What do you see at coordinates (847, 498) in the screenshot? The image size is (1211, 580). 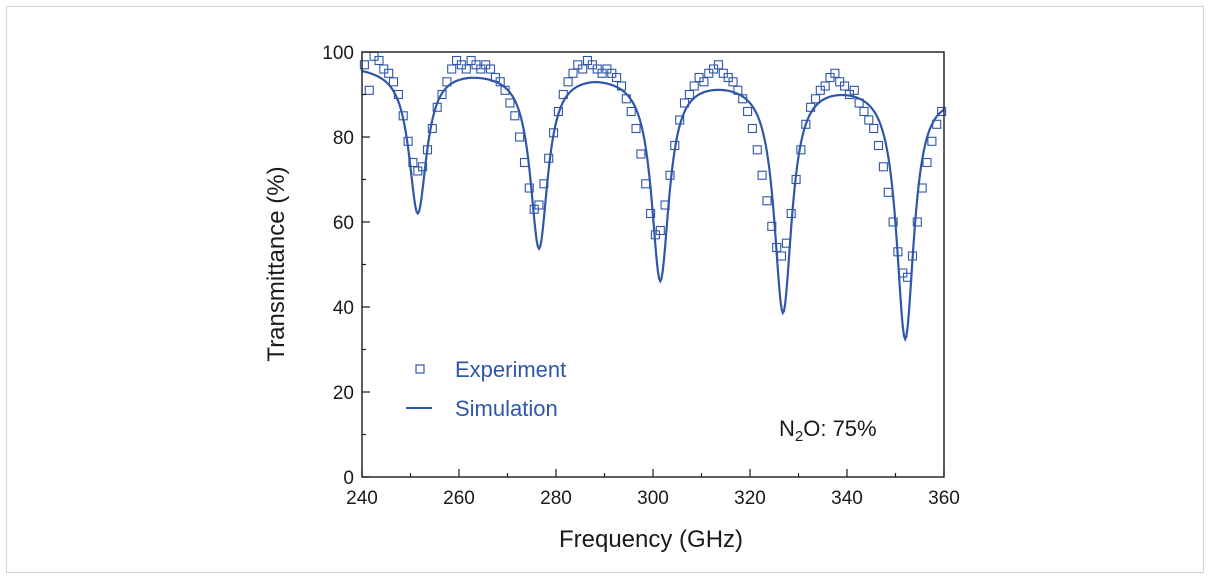 I see `x-tick-label-340: 340` at bounding box center [847, 498].